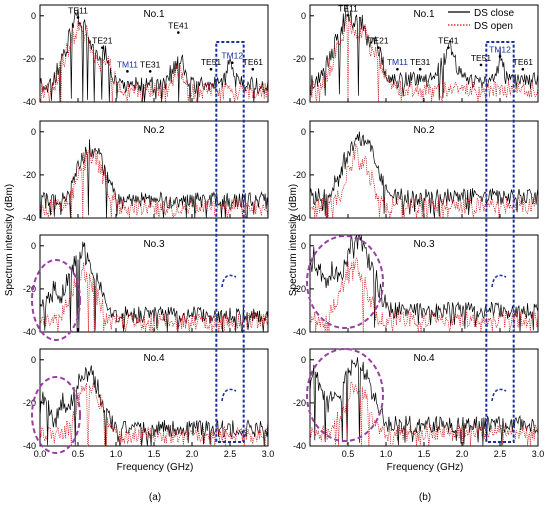  I want to click on x-tick-label: 0.5, so click(348, 454).